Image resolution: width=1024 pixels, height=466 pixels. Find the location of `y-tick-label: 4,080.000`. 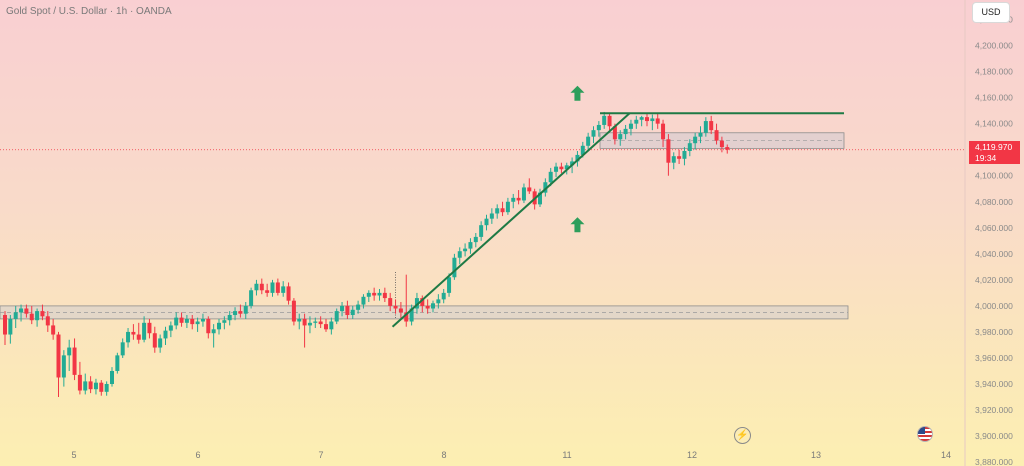

y-tick-label: 4,080.000 is located at coordinates (994, 202).